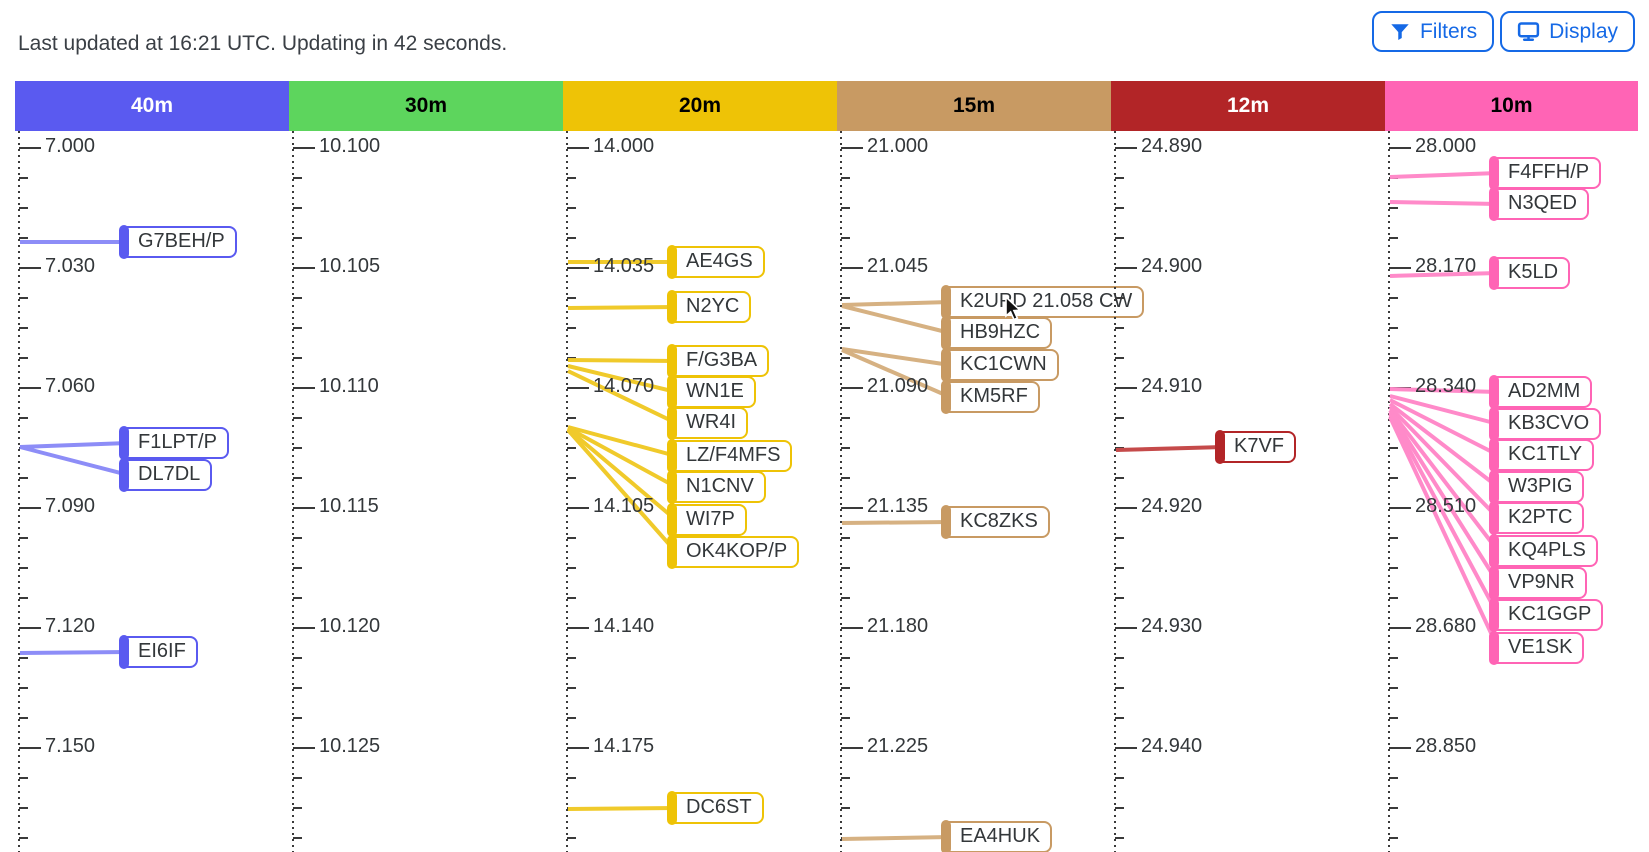  I want to click on display-button-label: Display, so click(1583, 31).